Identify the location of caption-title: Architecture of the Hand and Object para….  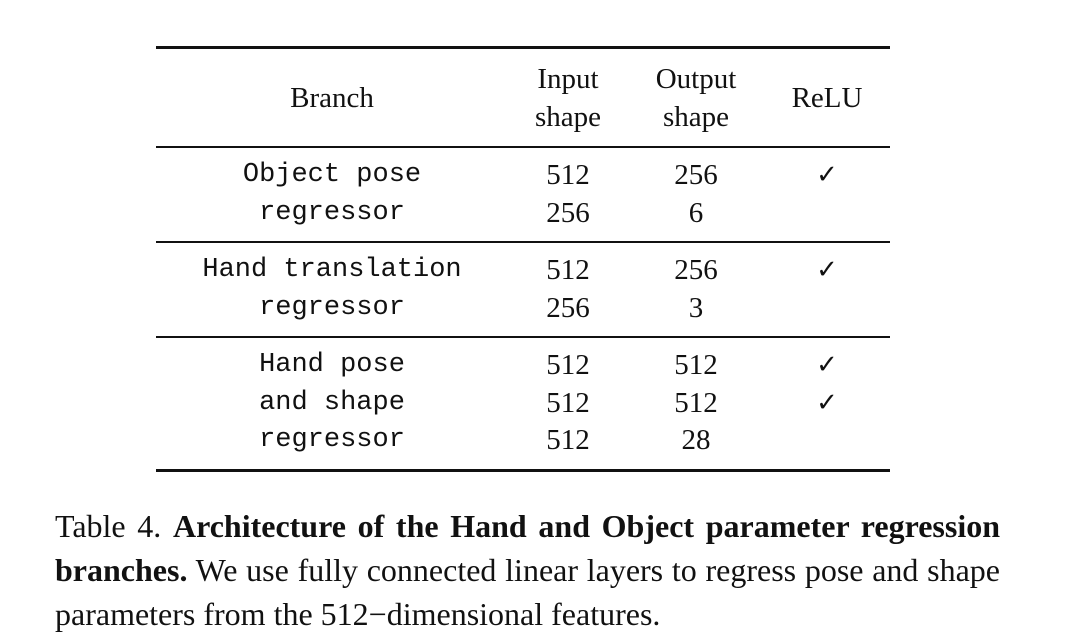
(528, 548).